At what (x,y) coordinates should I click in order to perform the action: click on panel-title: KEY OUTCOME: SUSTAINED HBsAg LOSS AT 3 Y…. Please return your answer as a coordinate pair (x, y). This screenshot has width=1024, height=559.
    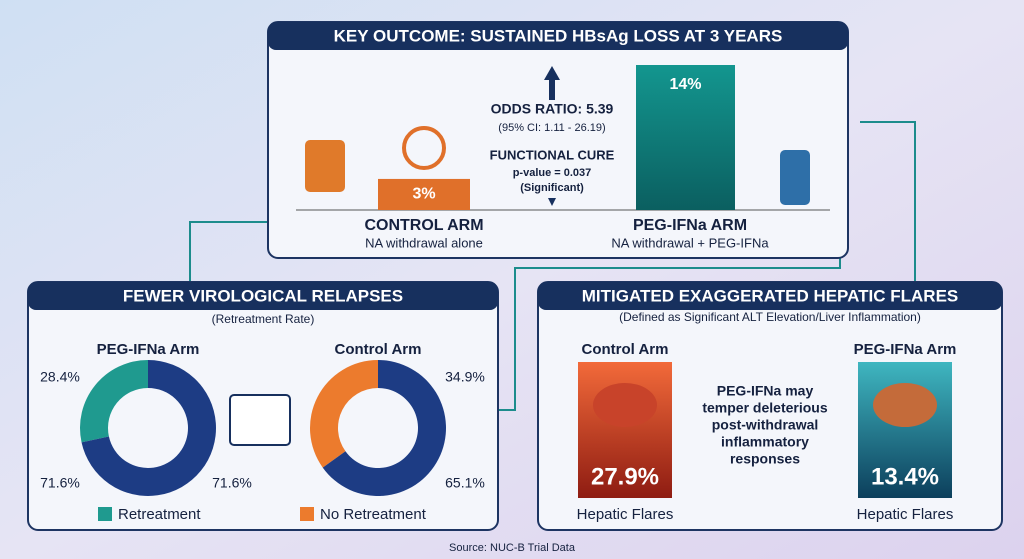
    Looking at the image, I should click on (558, 35).